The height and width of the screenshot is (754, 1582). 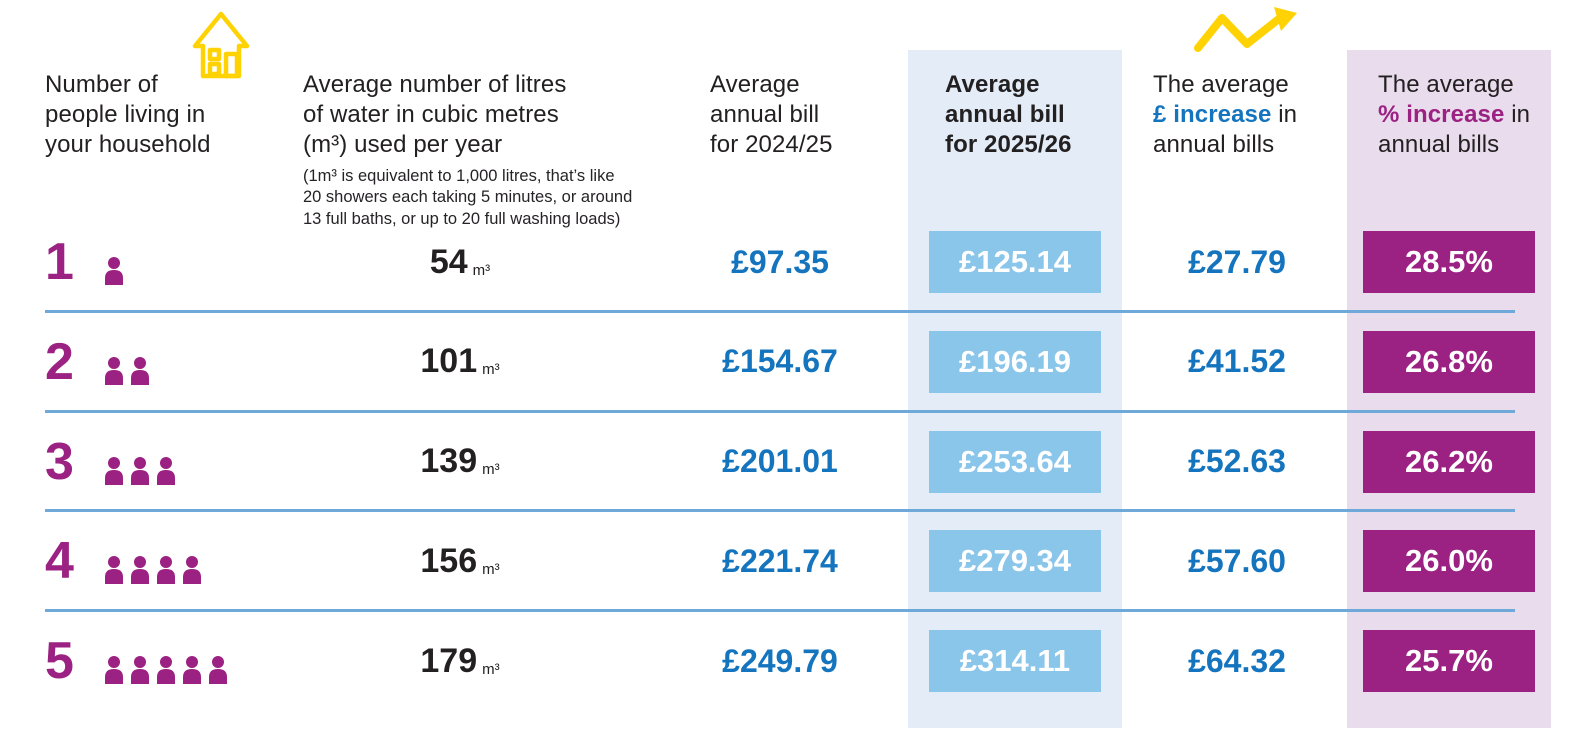 What do you see at coordinates (1237, 461) in the screenshot?
I see `pound-increase-value: £52.63` at bounding box center [1237, 461].